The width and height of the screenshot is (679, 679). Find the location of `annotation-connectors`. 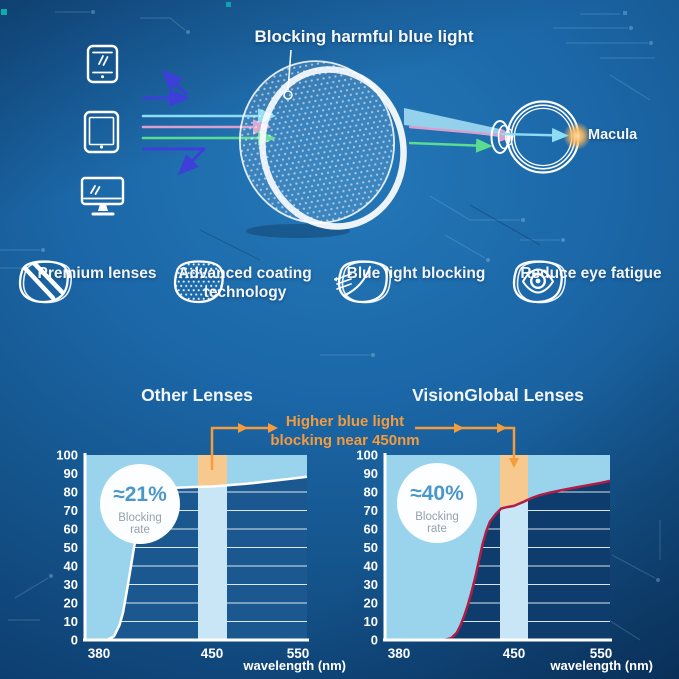

annotation-connectors is located at coordinates (364, 446).